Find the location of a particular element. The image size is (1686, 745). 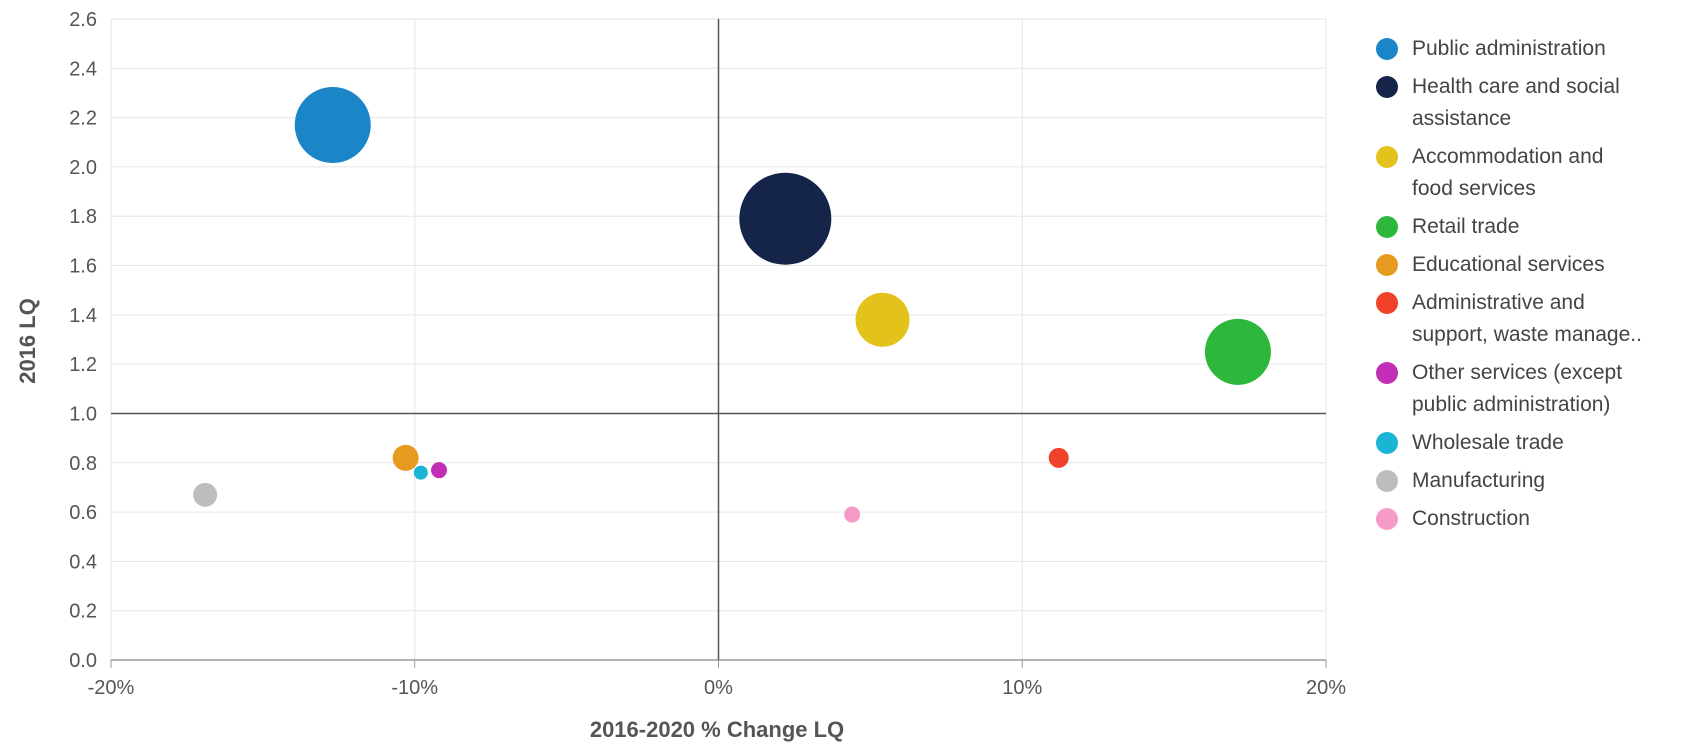

legend-item: Educational services is located at coordinates (1526, 265).